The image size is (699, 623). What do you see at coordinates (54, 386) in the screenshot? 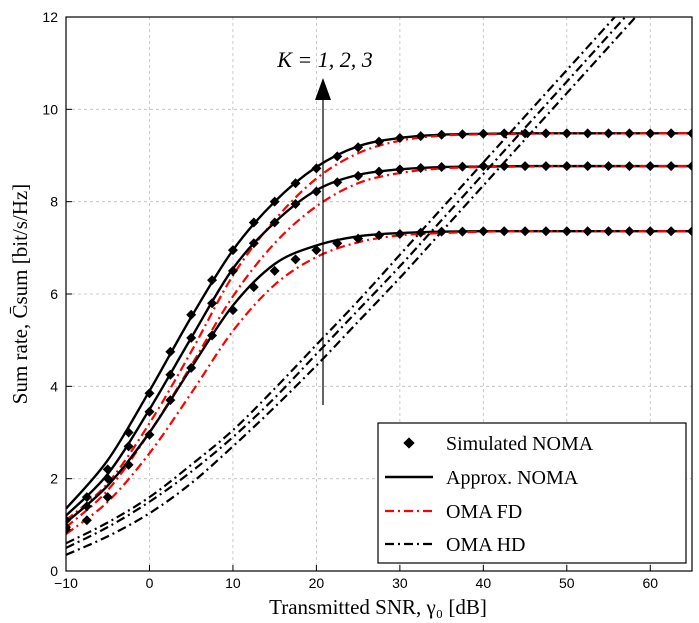
I see `y-tick-label: 4` at bounding box center [54, 386].